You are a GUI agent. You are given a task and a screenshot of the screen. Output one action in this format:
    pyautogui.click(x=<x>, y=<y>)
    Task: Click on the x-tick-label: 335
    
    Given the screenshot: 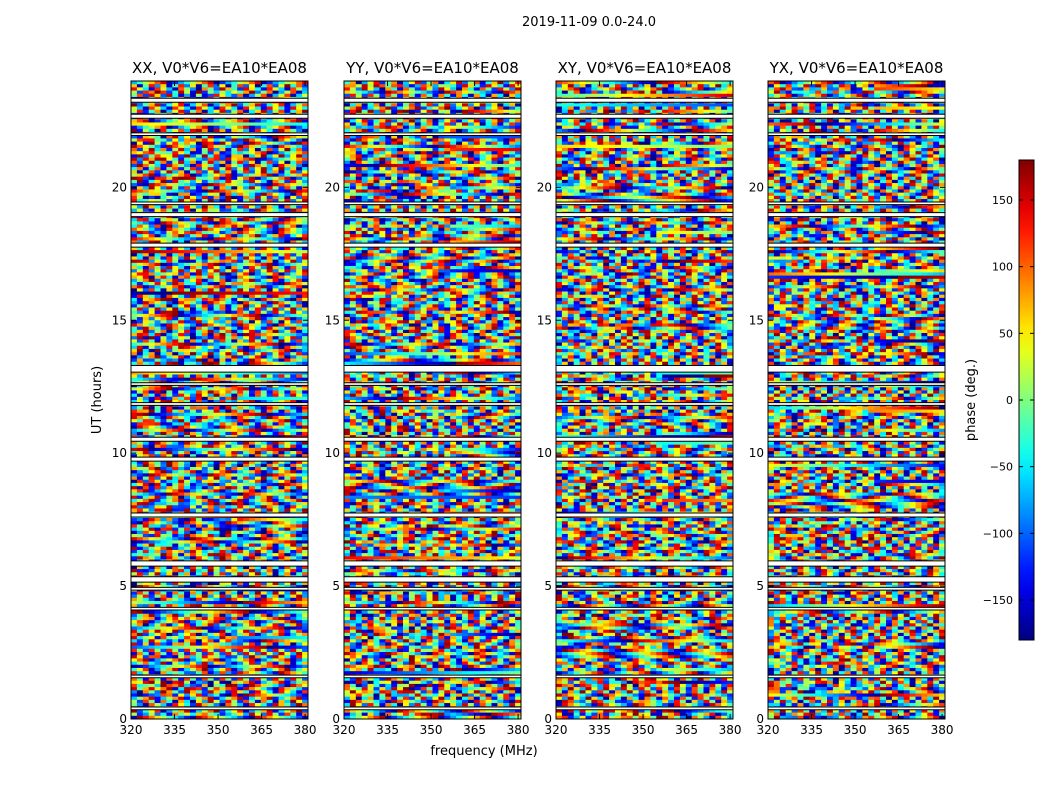 What is the action you would take?
    pyautogui.click(x=387, y=730)
    